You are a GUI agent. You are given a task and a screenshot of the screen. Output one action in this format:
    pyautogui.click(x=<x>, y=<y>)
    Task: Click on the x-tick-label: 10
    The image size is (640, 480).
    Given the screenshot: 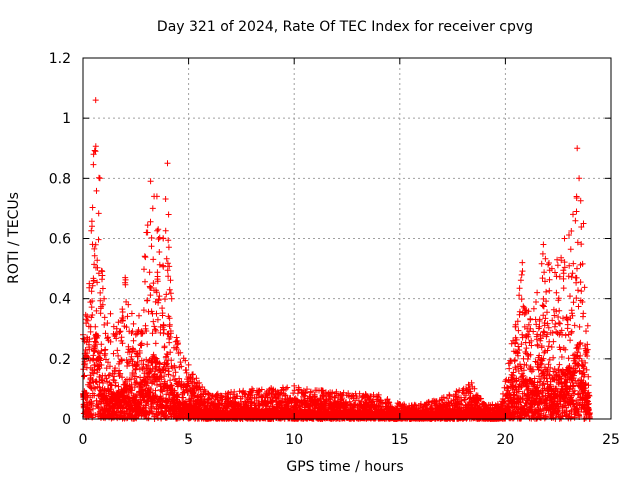 What is the action you would take?
    pyautogui.click(x=294, y=440)
    